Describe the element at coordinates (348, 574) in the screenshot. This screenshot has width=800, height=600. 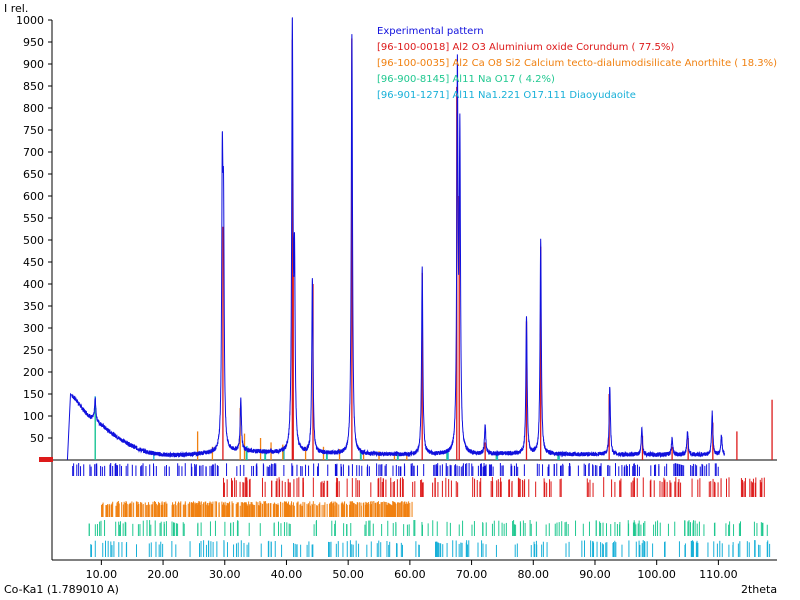
I see `x-tick-label: 50.00` at that location.